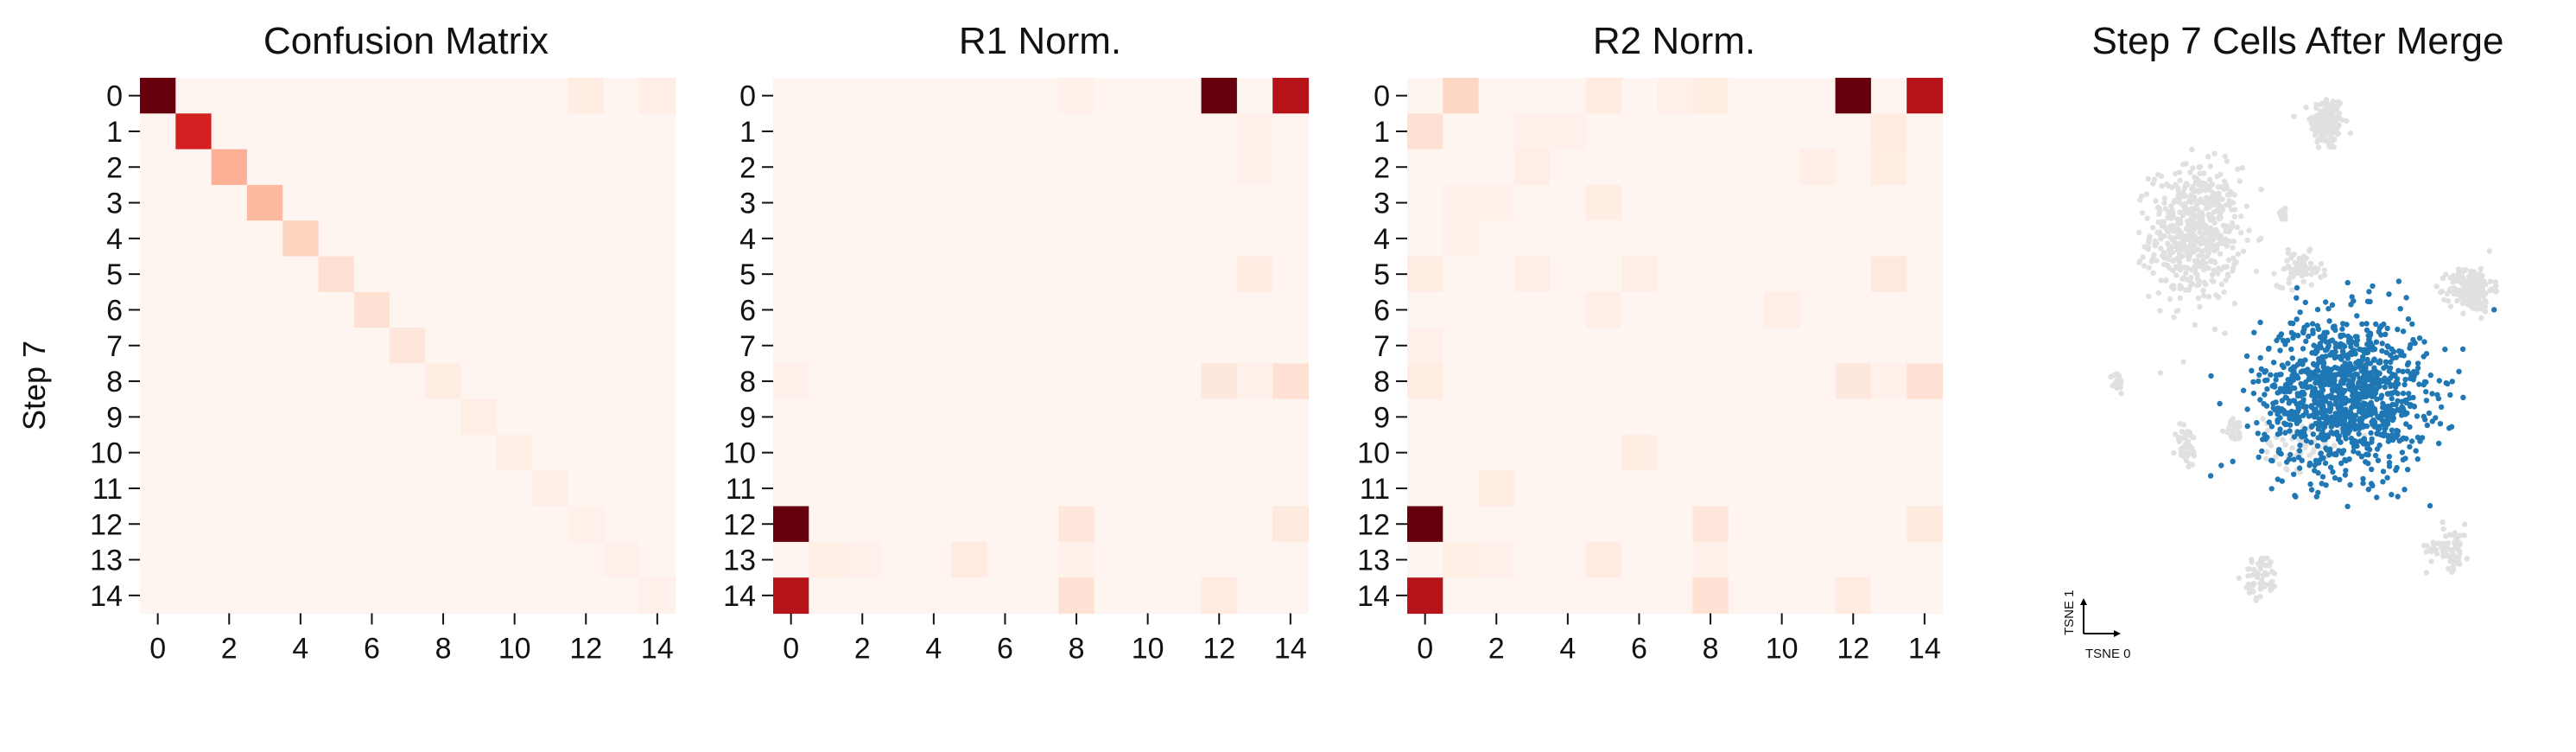 The height and width of the screenshot is (752, 2576). Describe the element at coordinates (114, 310) in the screenshot. I see `y-tick-label: 6` at that location.